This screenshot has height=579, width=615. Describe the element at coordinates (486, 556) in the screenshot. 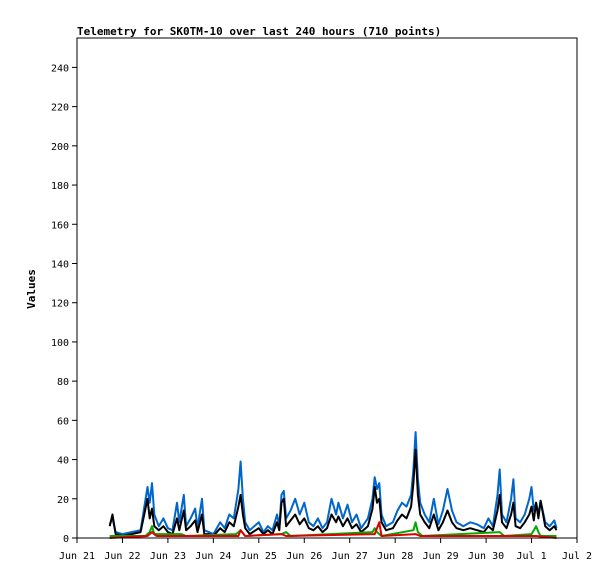

I see `x-tick-label: Jun 30` at that location.